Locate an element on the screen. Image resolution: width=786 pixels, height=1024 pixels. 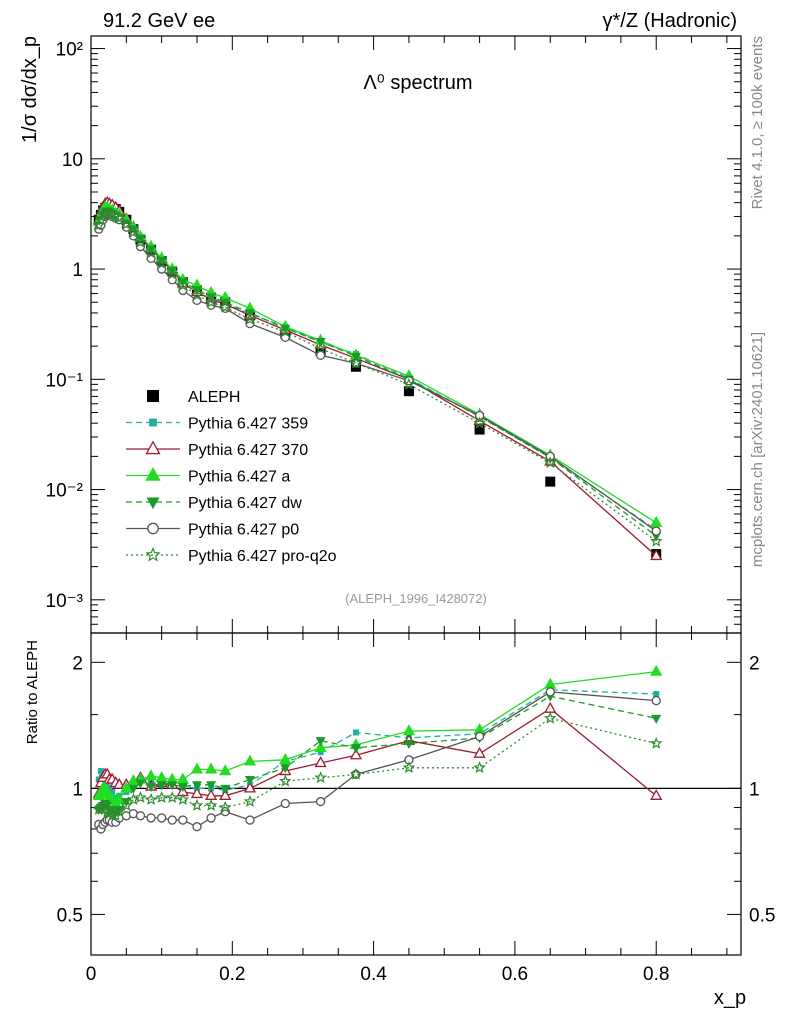
y-tick-label: 10⁻¹ is located at coordinates (65, 380).